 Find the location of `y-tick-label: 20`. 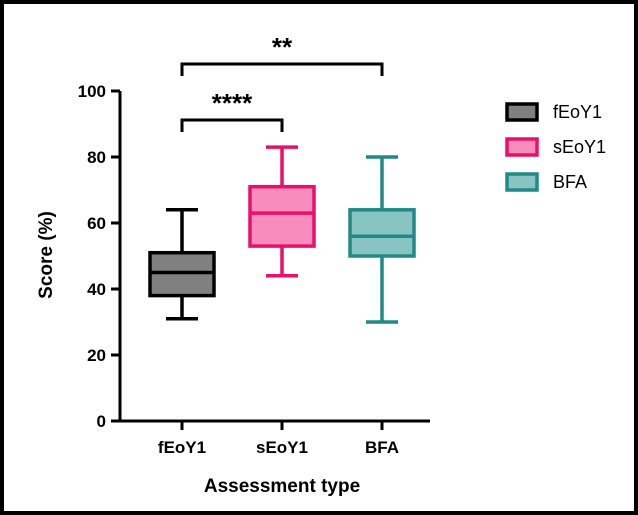

y-tick-label: 20 is located at coordinates (96, 355).